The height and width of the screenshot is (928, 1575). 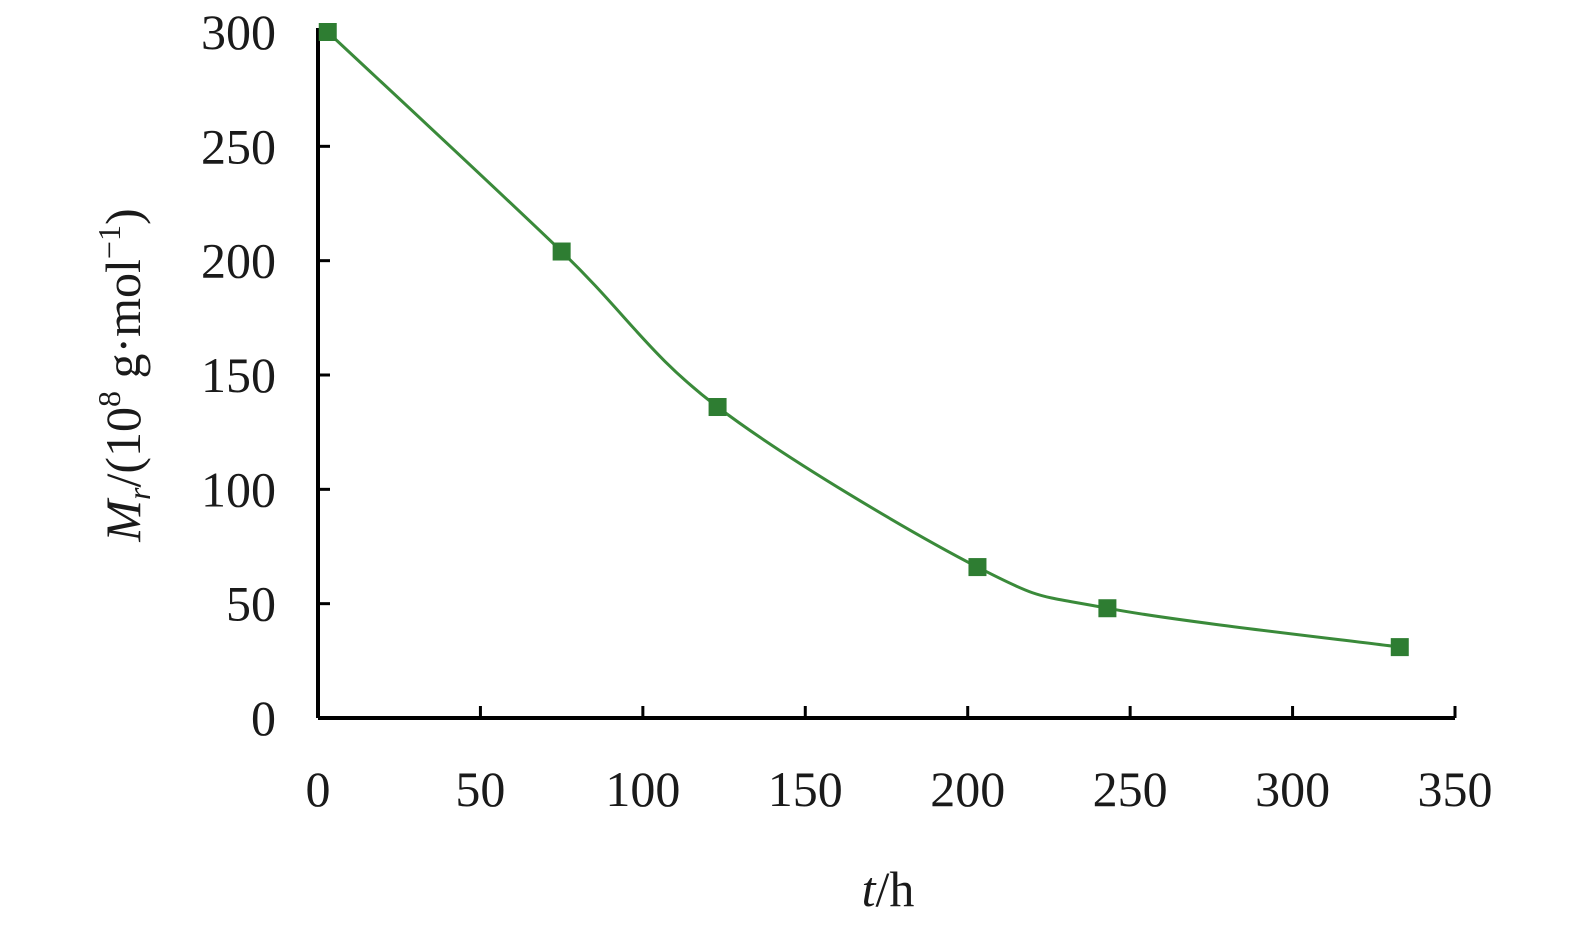 I want to click on x-axis-label: t/h, so click(x=888, y=889).